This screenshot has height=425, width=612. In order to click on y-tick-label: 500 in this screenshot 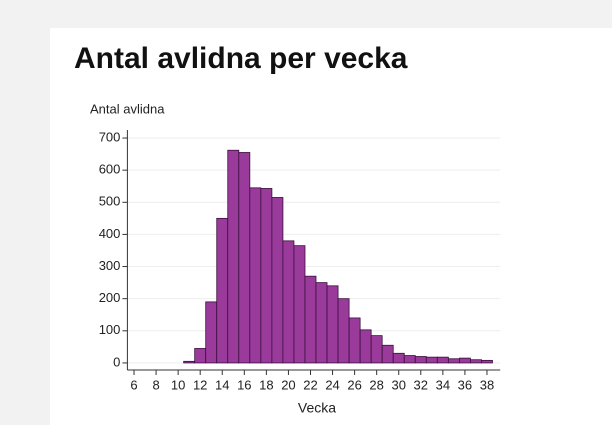, I will do `click(110, 201)`.